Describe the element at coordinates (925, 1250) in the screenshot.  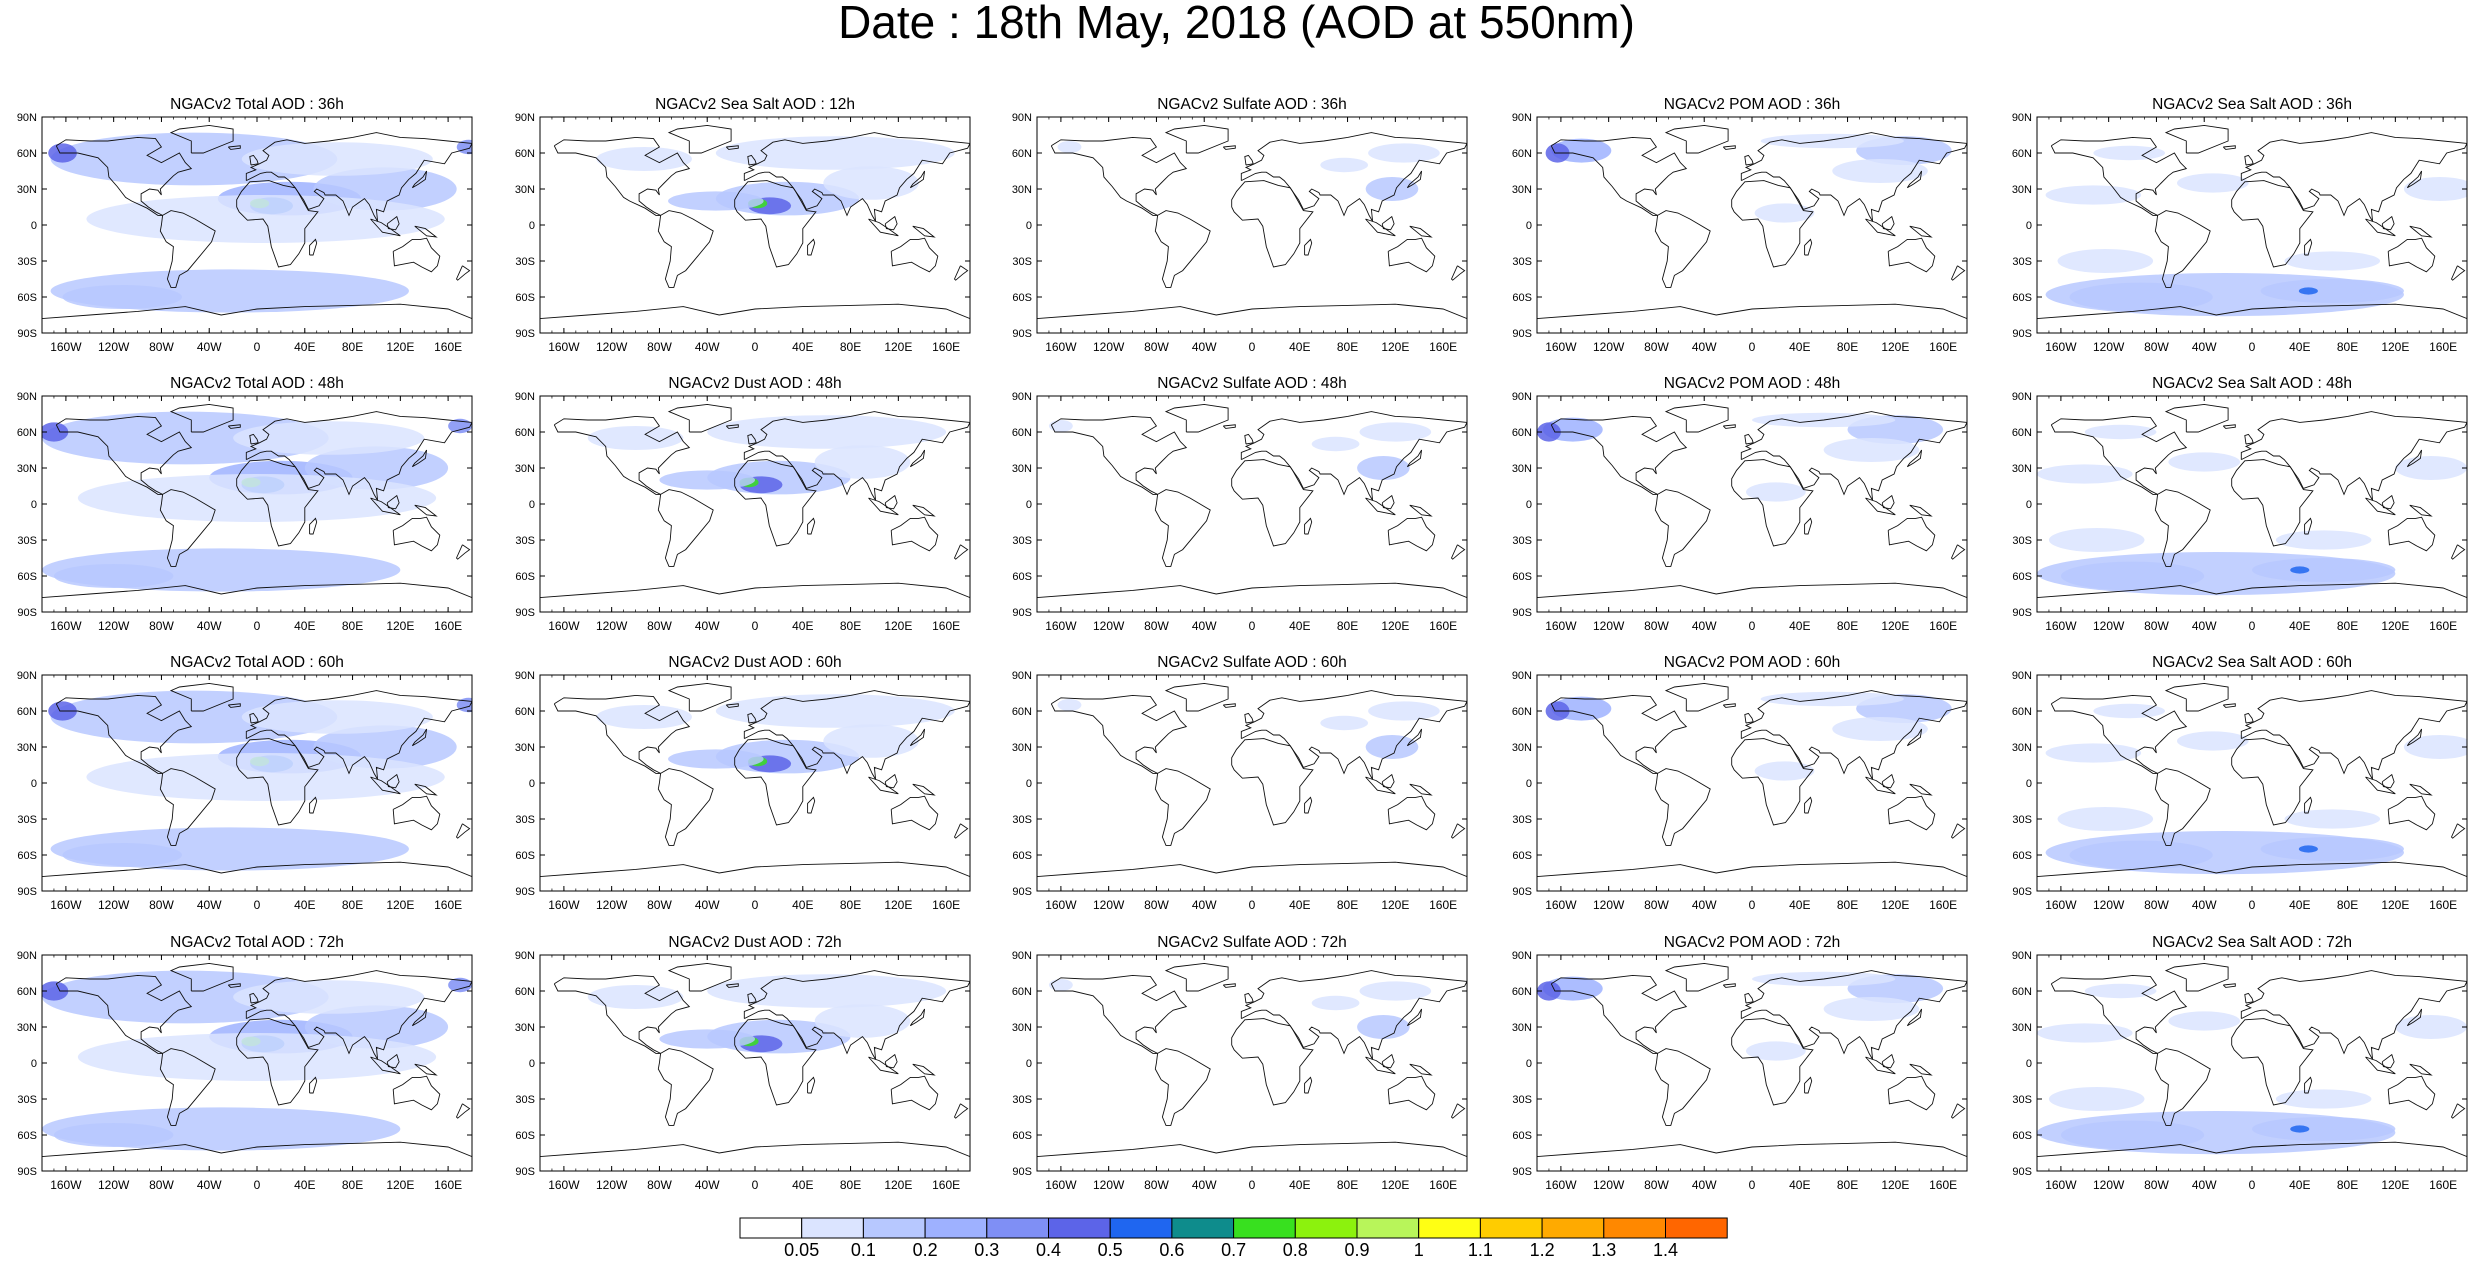
I see `colorbar-label: 0.2` at that location.